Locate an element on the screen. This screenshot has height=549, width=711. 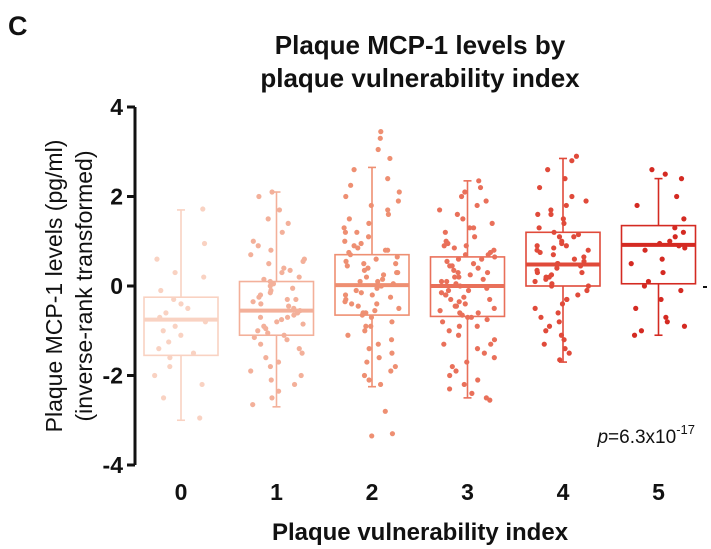
y-tick-label-1: 2 is located at coordinates (116, 197).